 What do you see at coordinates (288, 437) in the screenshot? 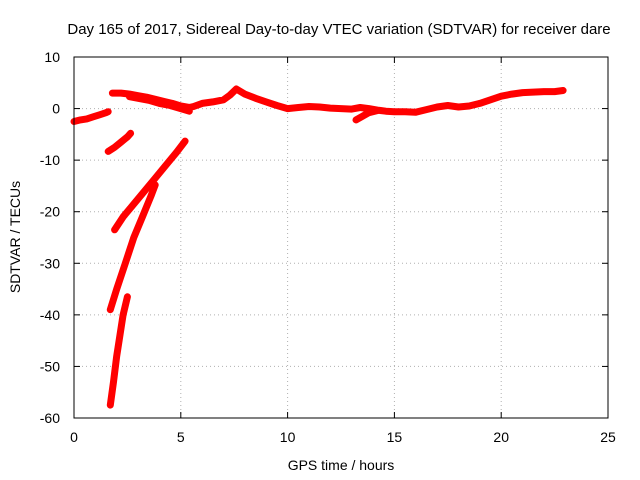
I see `x-tick-label: 10` at bounding box center [288, 437].